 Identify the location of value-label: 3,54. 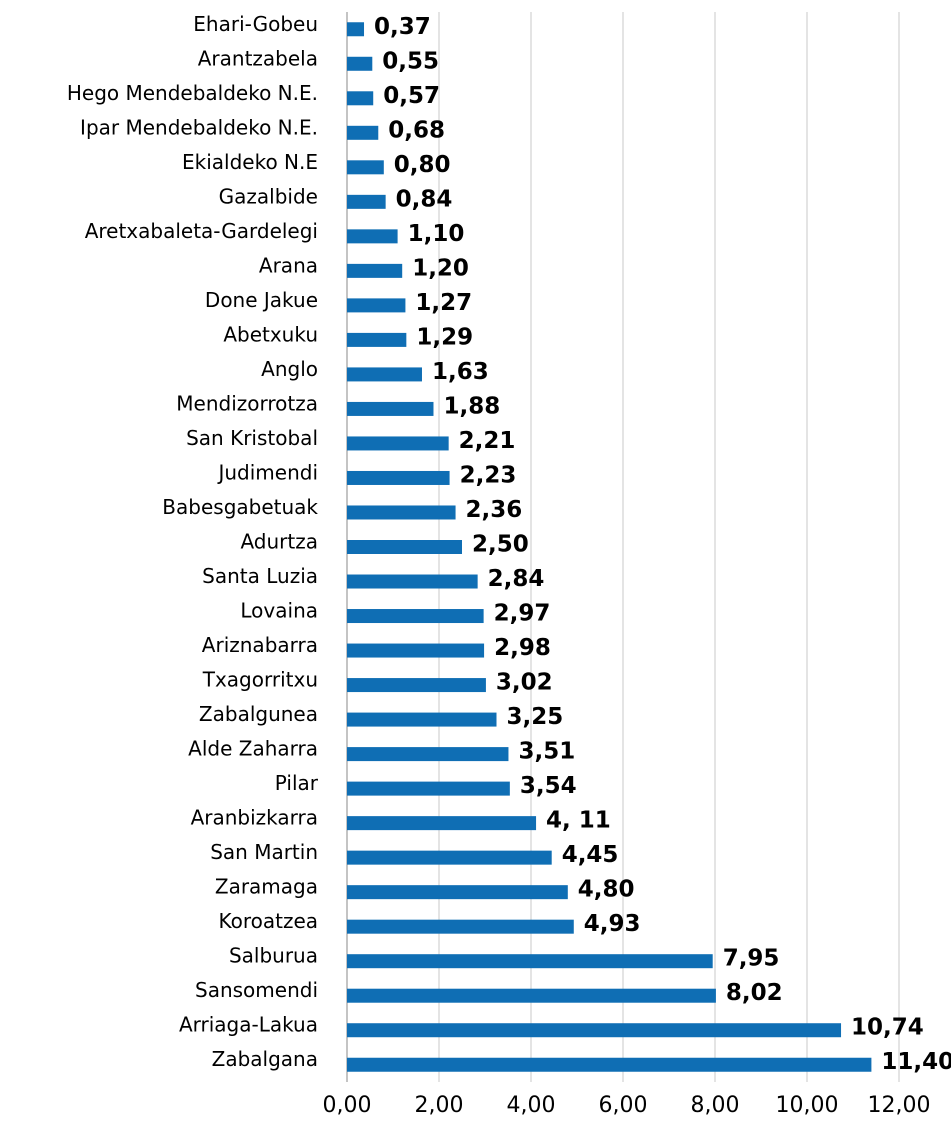
(548, 786).